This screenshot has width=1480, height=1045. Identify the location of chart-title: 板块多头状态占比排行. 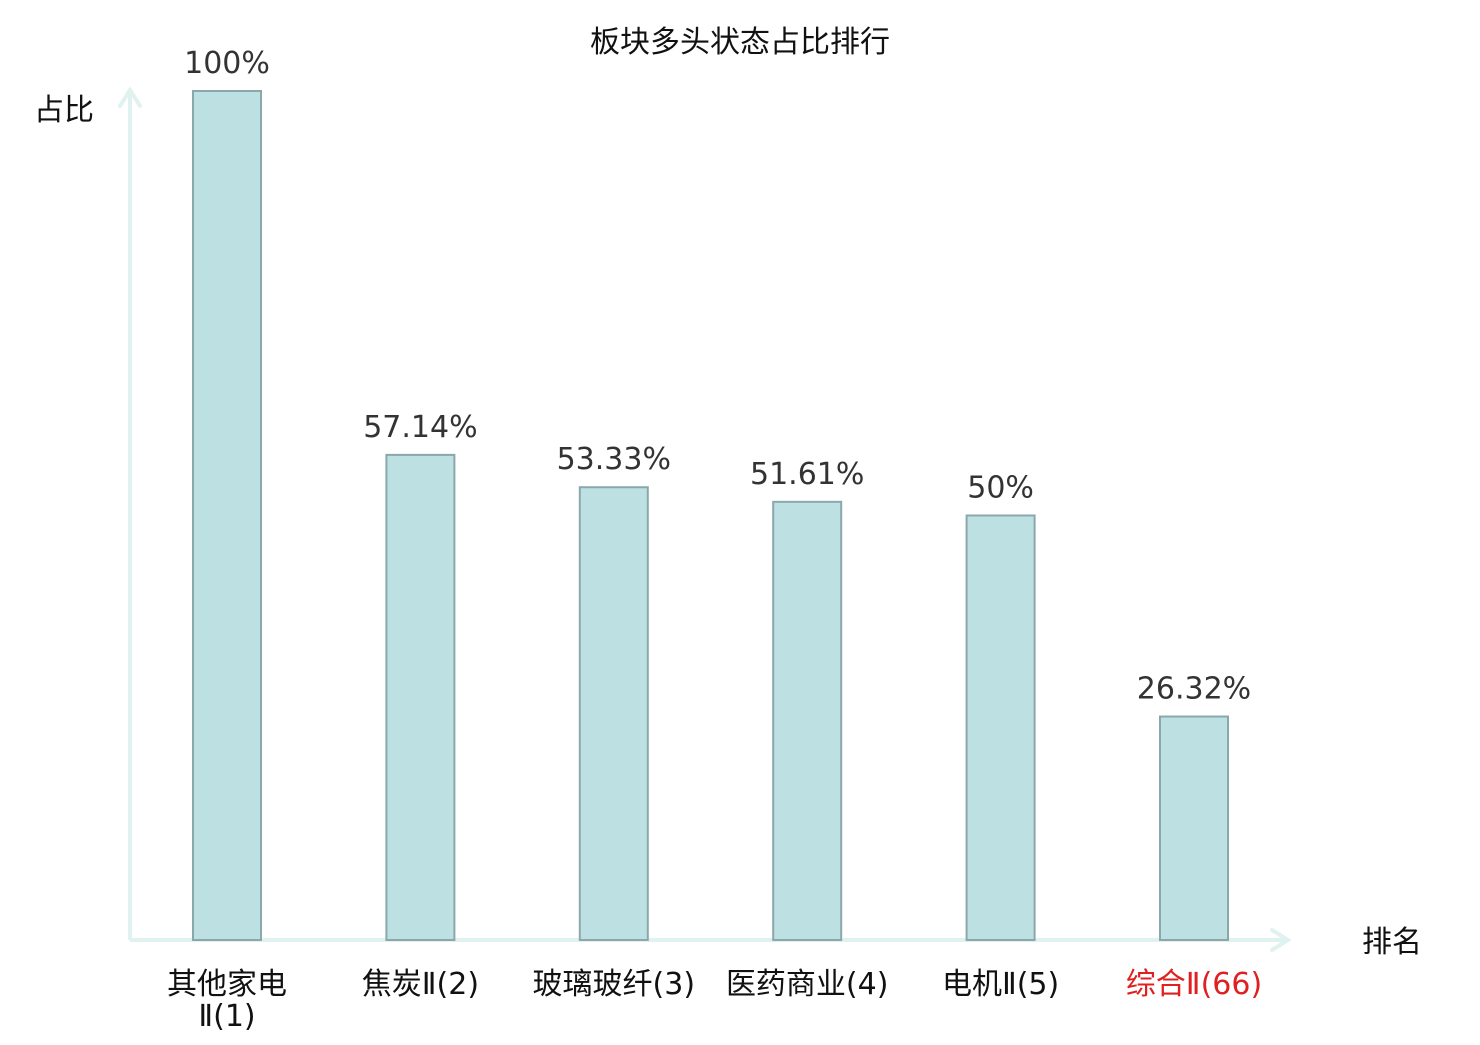
(740, 42).